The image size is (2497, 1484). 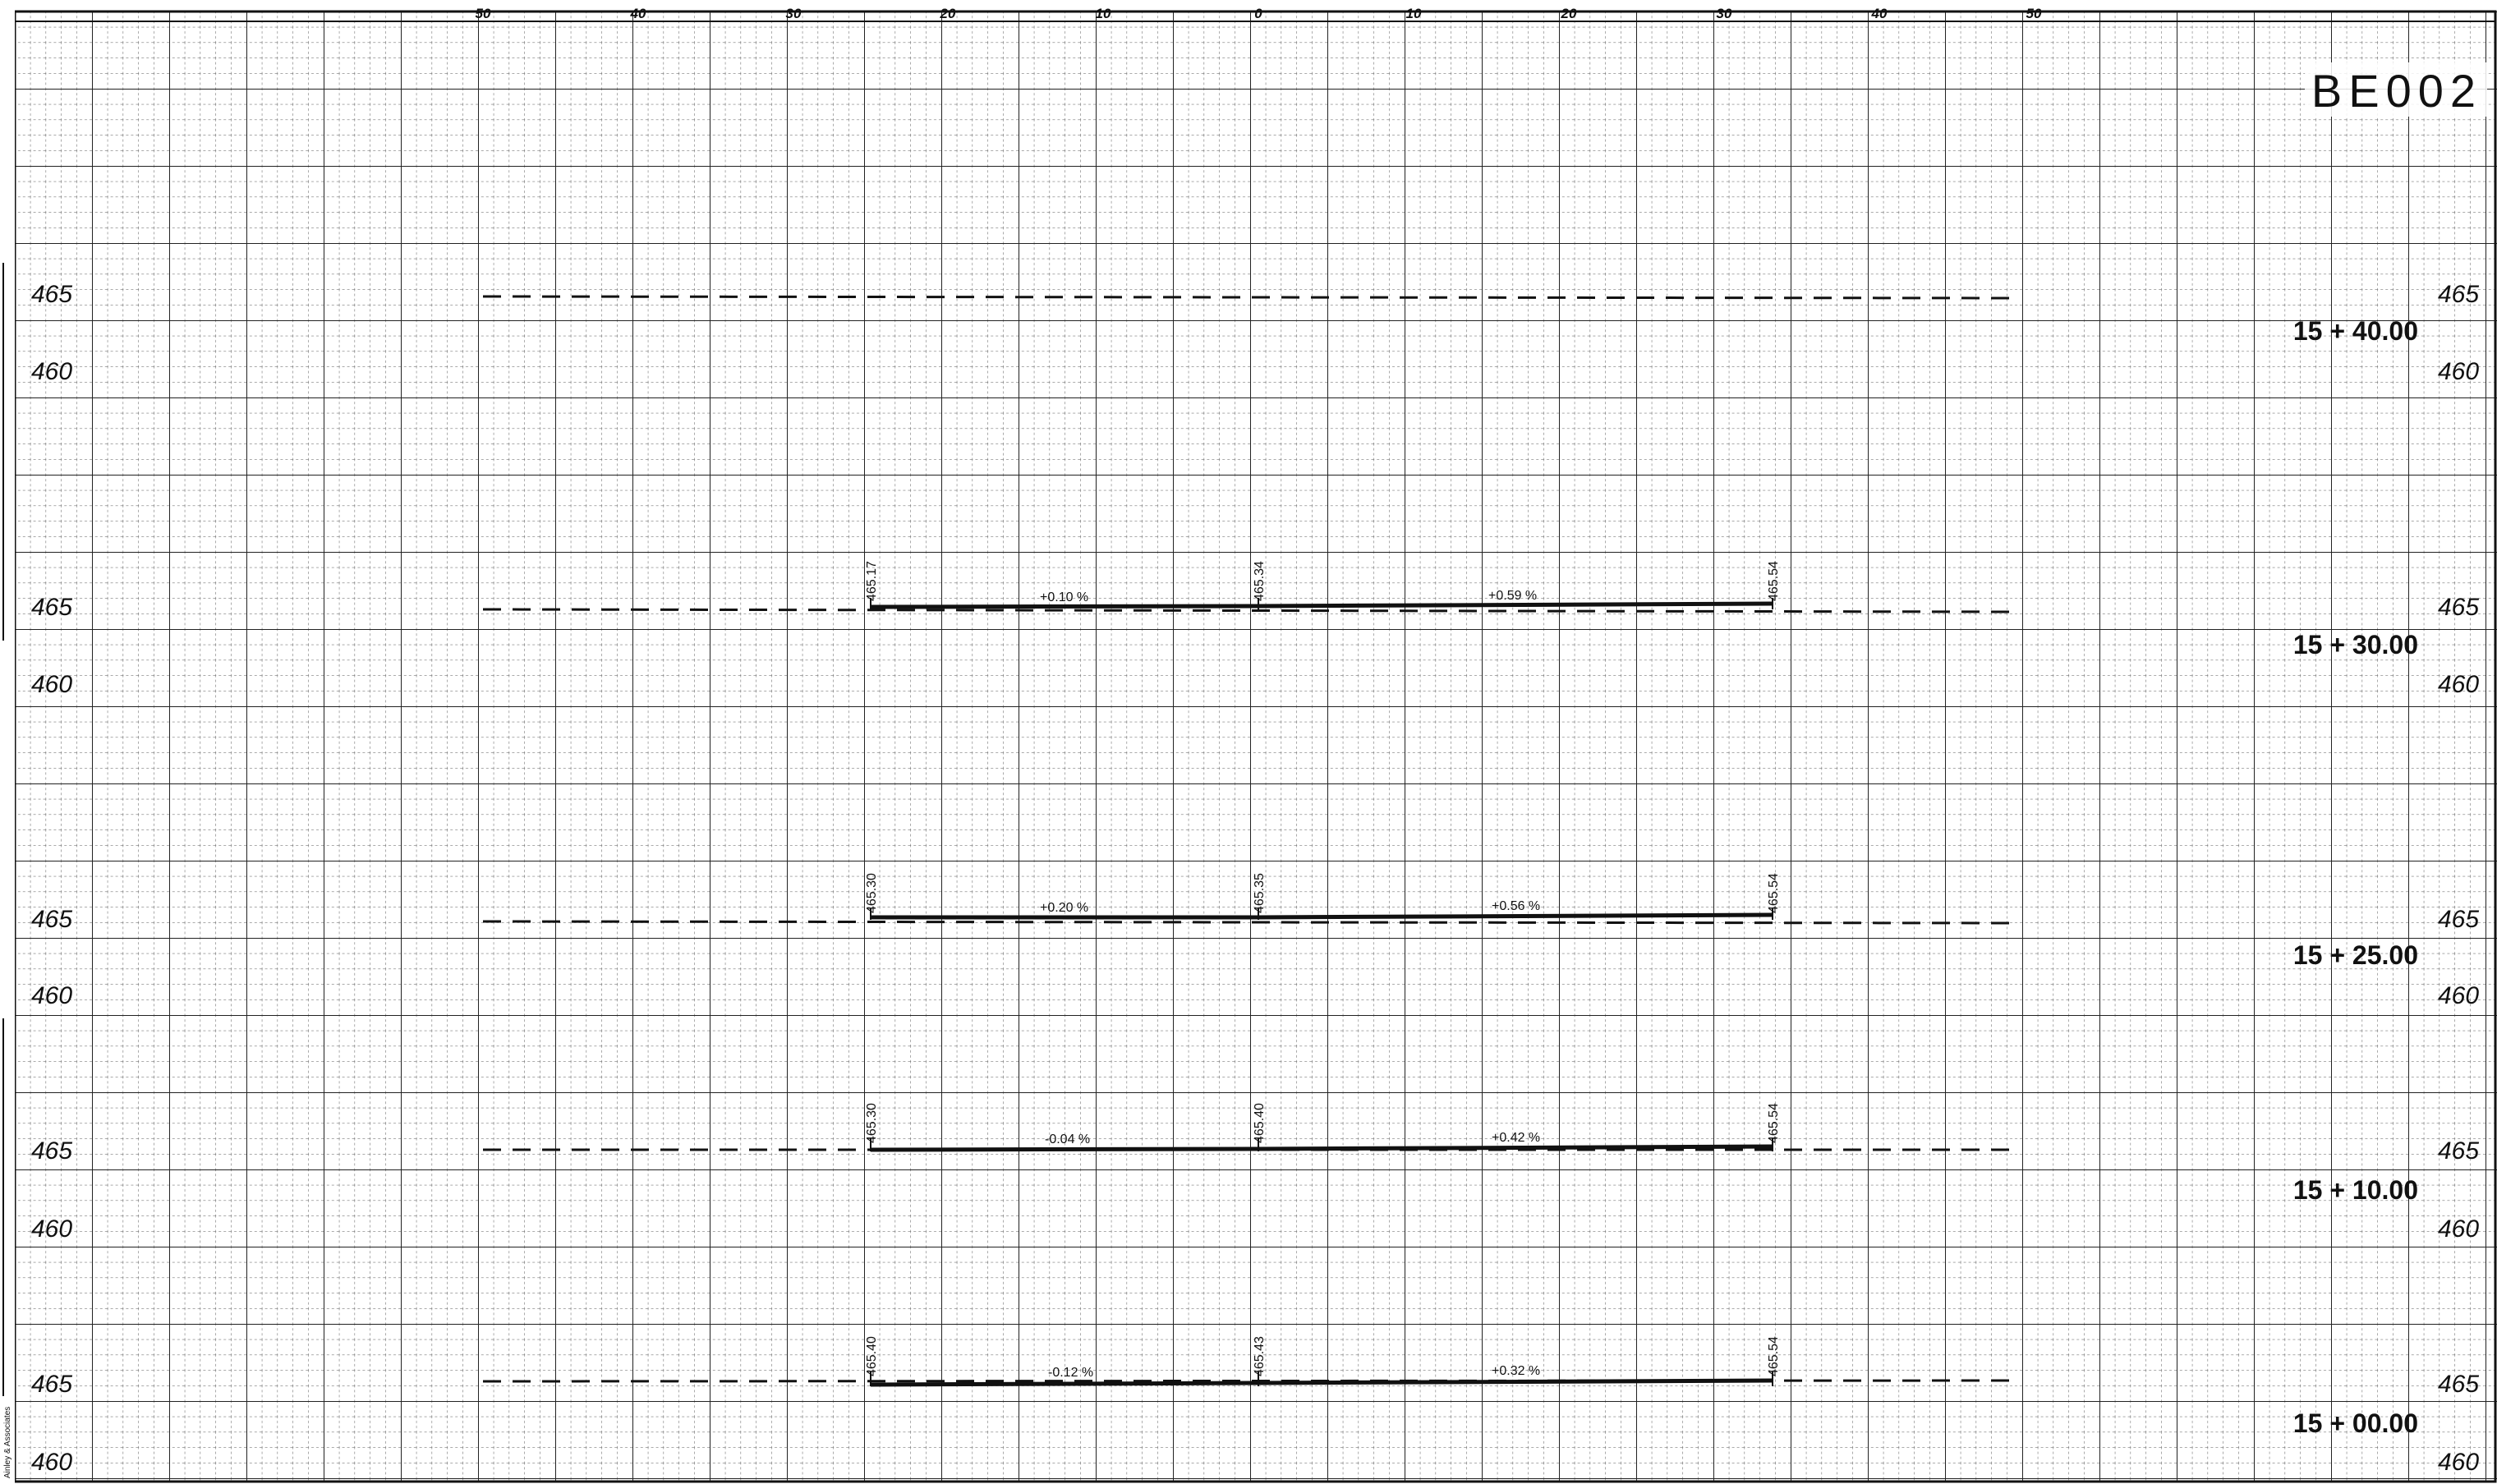 What do you see at coordinates (1260, 893) in the screenshot?
I see `center-elevation: 465.35` at bounding box center [1260, 893].